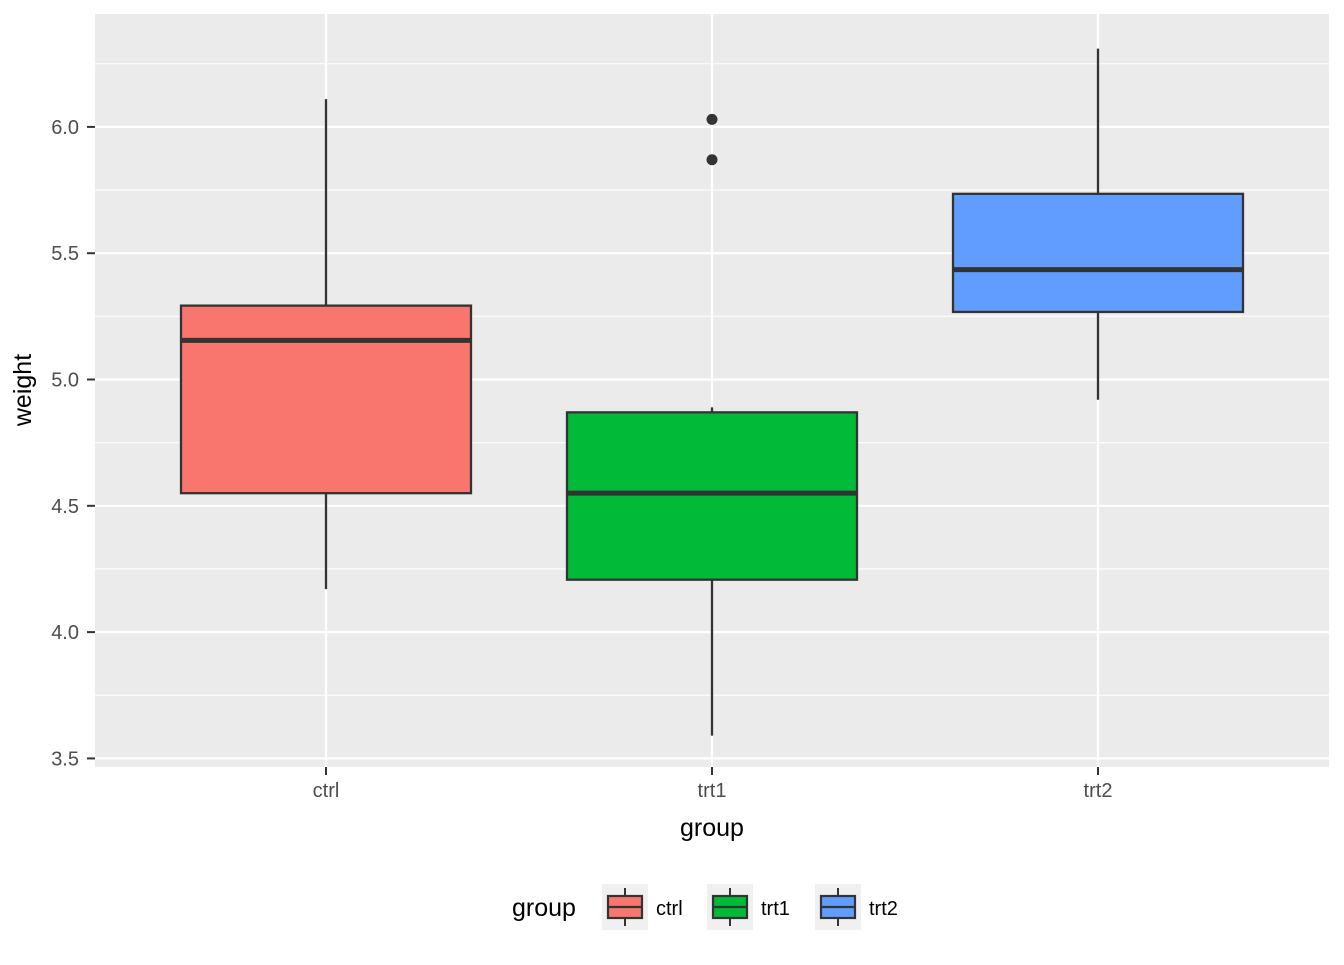 The image size is (1344, 965). Describe the element at coordinates (326, 791) in the screenshot. I see `x-axis-tick-label: ctrl` at that location.